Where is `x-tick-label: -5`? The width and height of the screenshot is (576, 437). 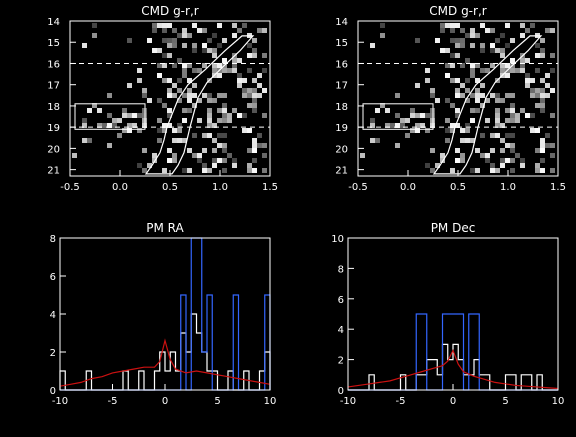
x-tick-label: -5 is located at coordinates (401, 401).